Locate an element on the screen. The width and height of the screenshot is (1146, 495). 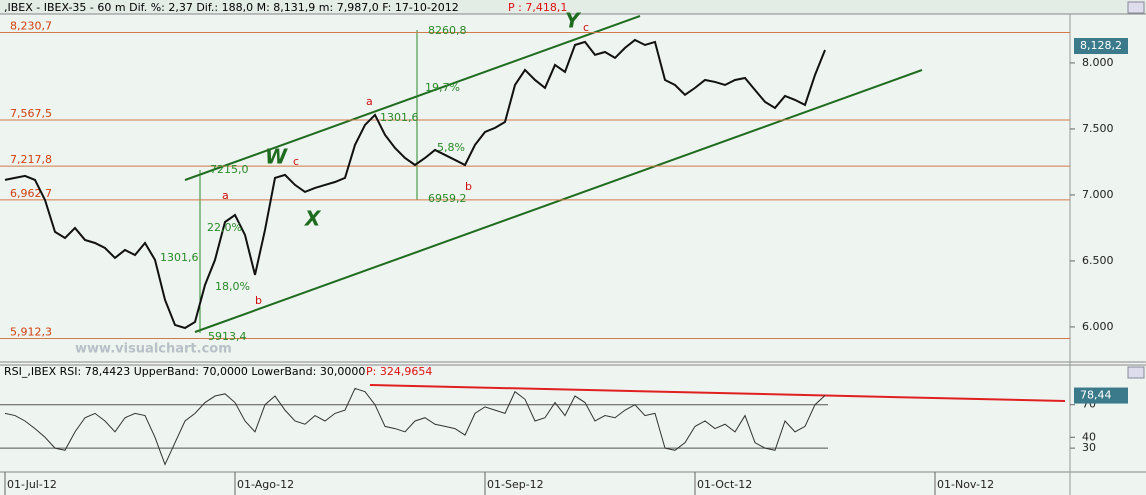
price-note: P : 7,418,1 is located at coordinates (537, 7).